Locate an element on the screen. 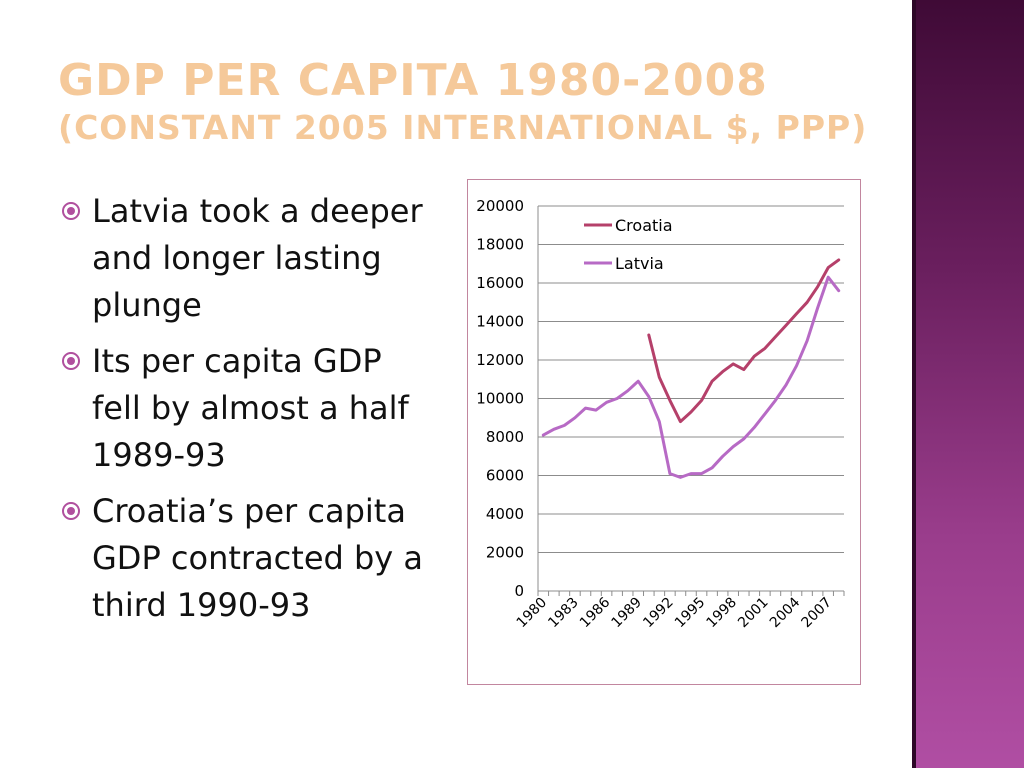  x-tick-label: 1995 is located at coordinates (690, 613).